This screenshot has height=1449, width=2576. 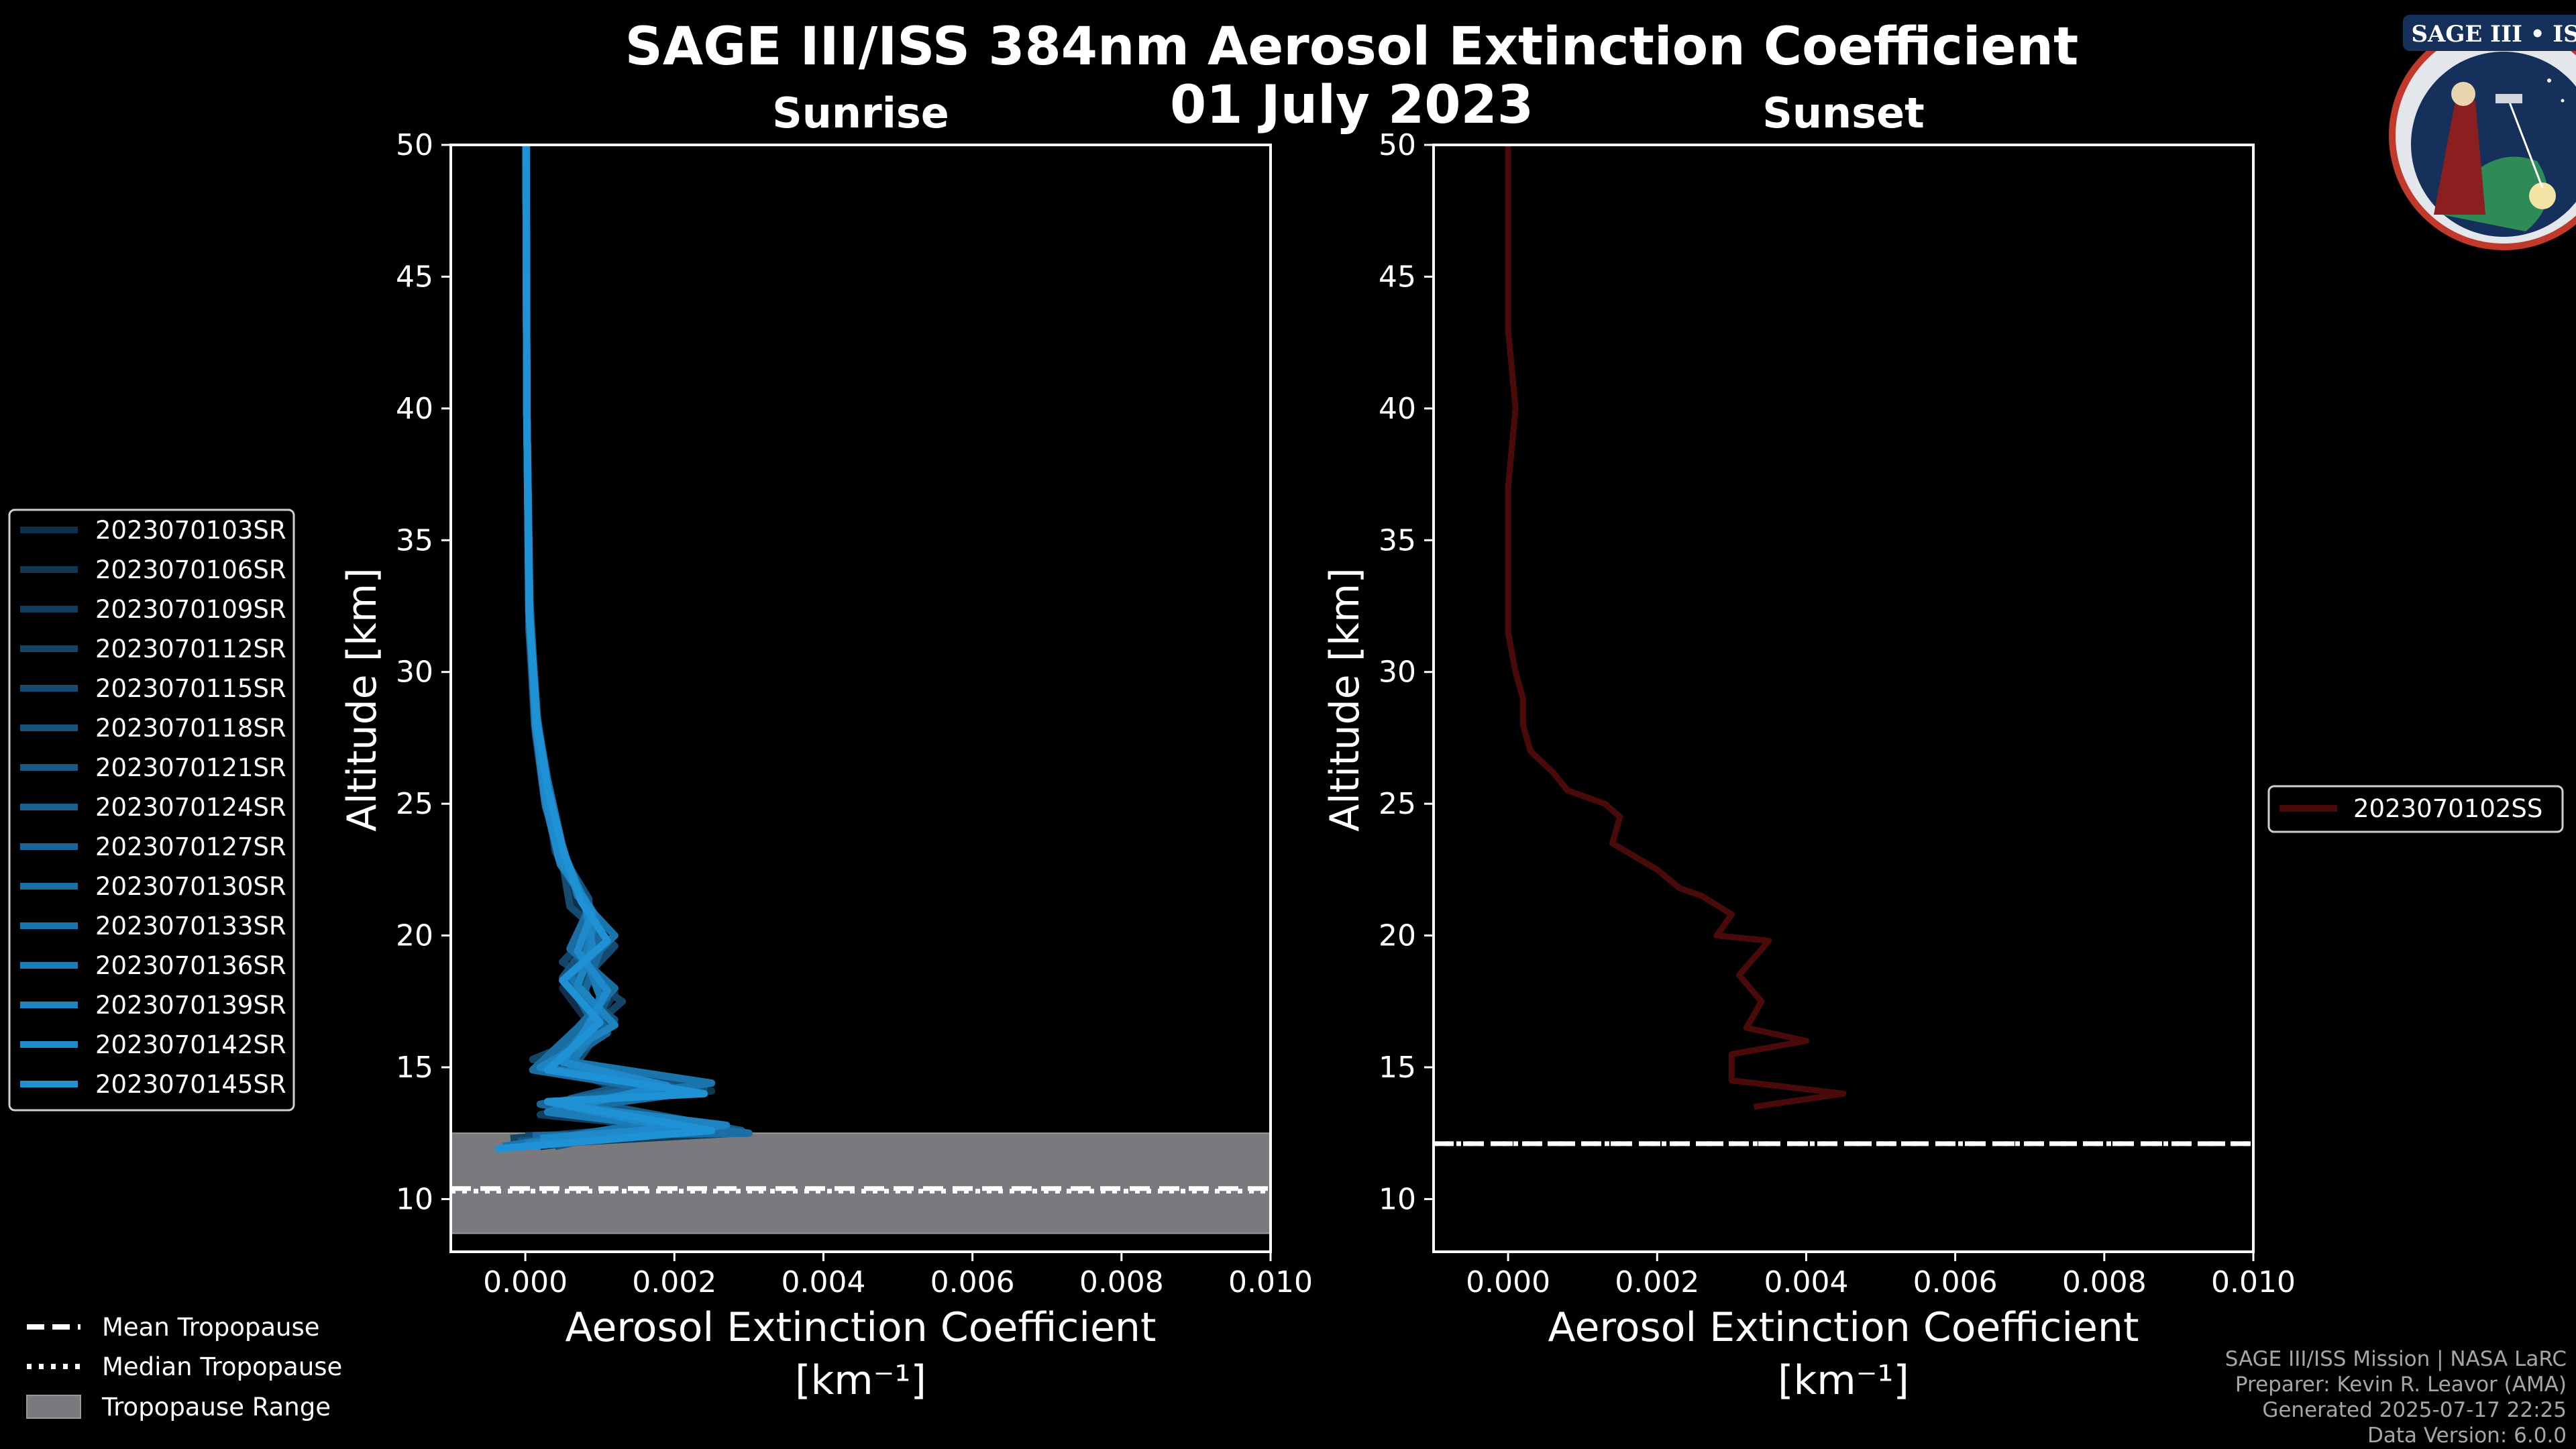 I want to click on main-title-line2: 01 July 2023, so click(x=1352, y=105).